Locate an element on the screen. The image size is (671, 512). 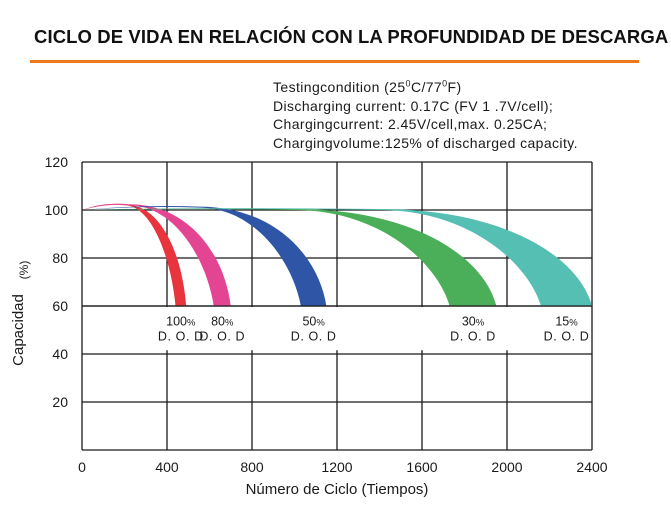
dod-text-label-30: D. O. D is located at coordinates (473, 337).